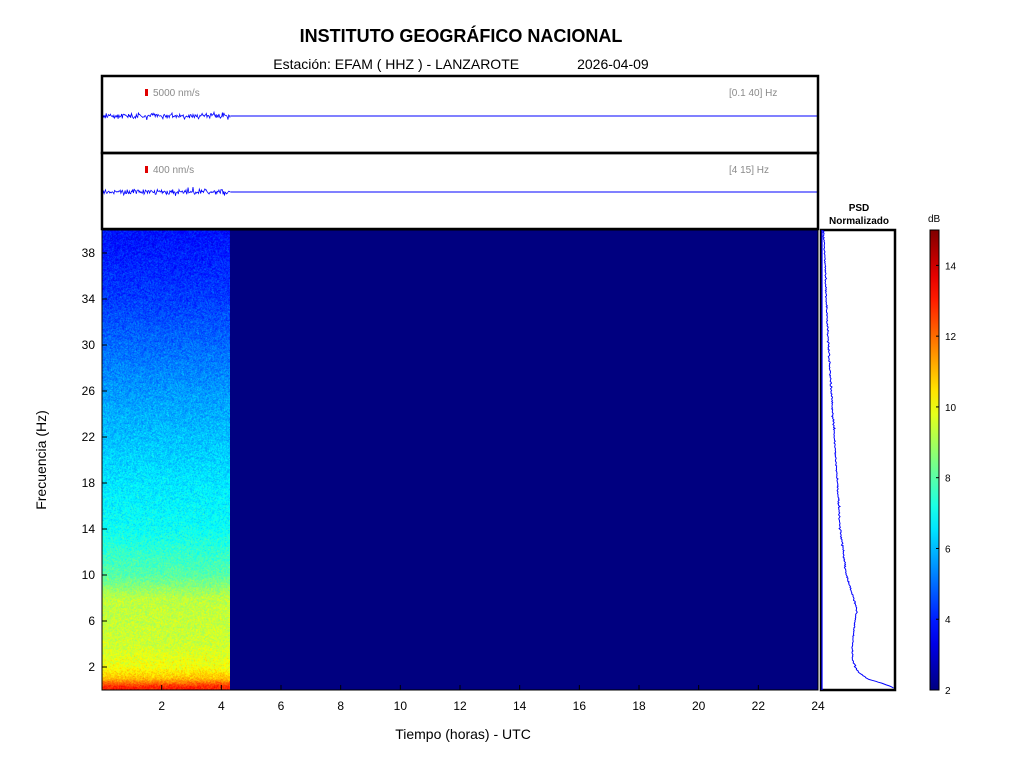  I want to click on psd-frame, so click(858, 460).